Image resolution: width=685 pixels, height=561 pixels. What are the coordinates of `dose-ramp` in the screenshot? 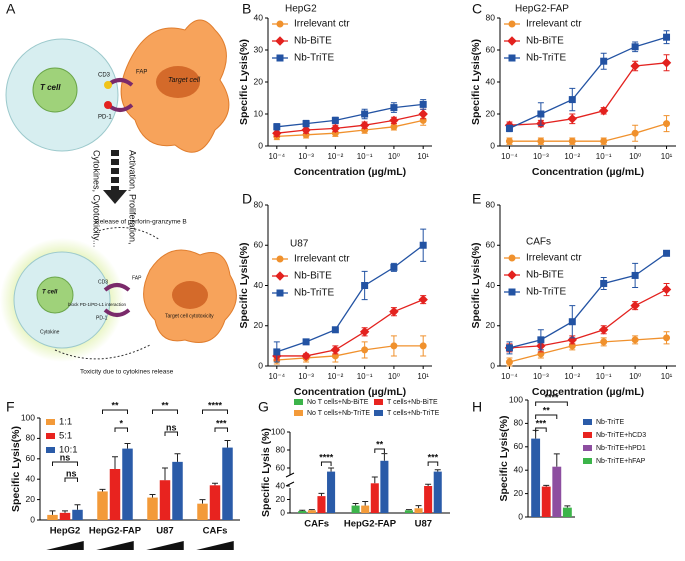 It's located at (165, 545).